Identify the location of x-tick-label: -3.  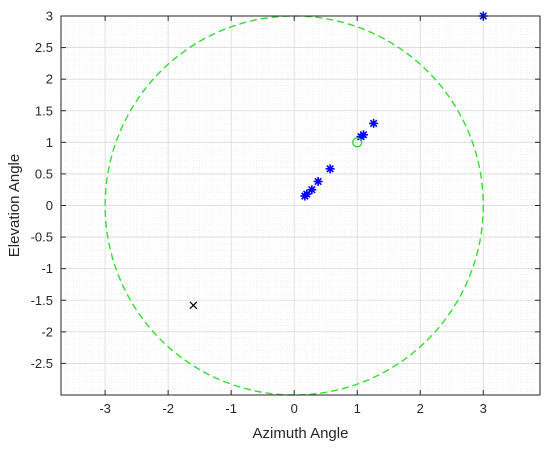
(105, 408).